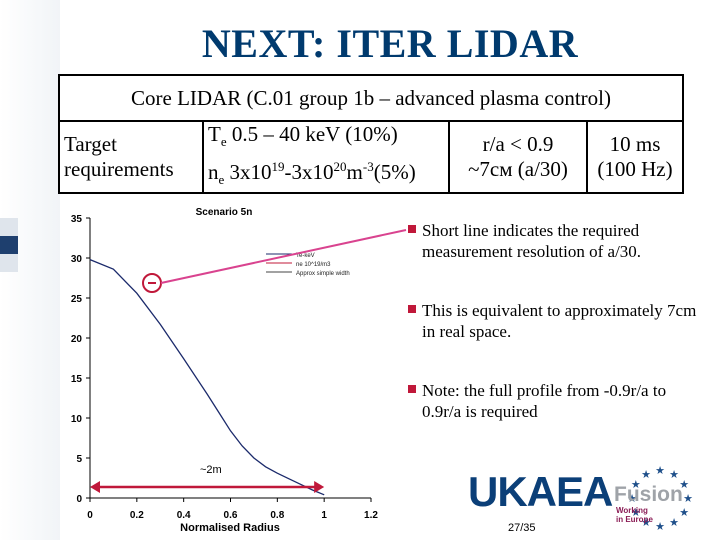 This screenshot has width=720, height=540. Describe the element at coordinates (77, 299) in the screenshot. I see `y-tick-label: 25` at that location.